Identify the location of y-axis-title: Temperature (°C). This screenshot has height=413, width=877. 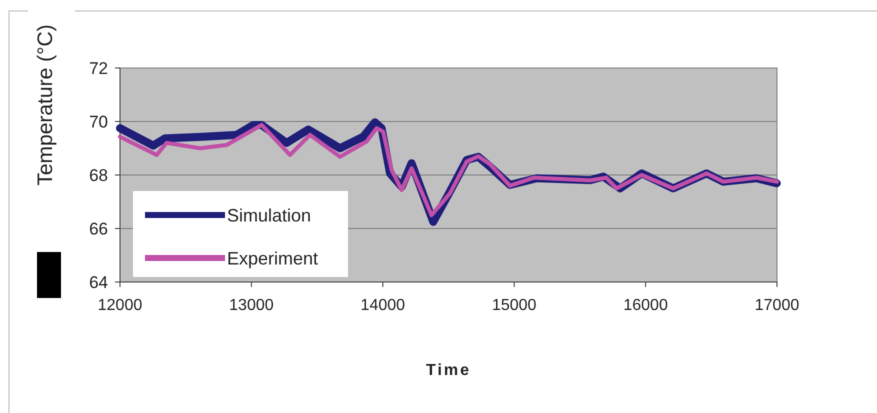
(45, 105).